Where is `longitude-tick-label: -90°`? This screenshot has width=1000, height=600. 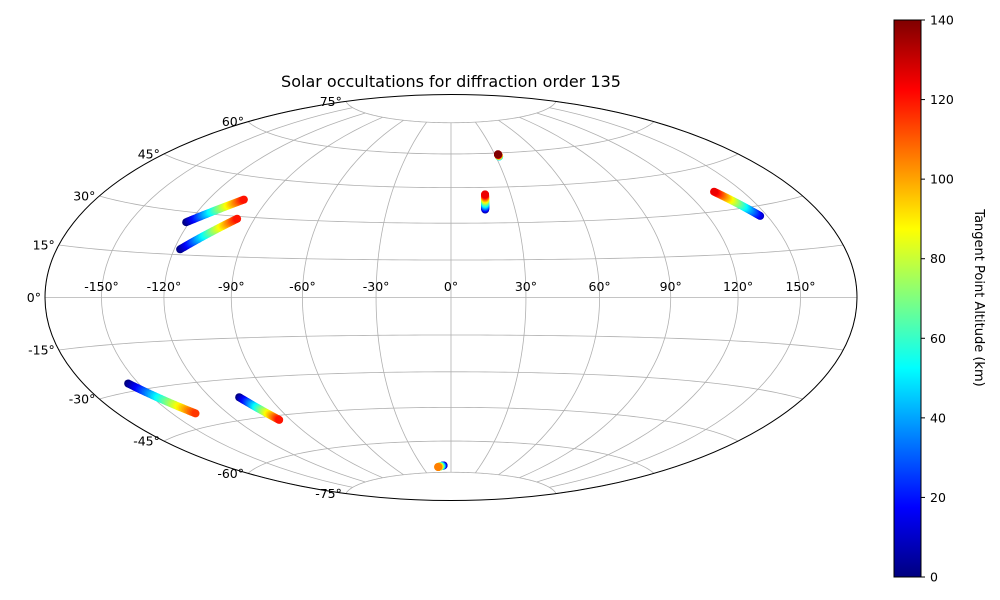
longitude-tick-label: -90° is located at coordinates (231, 286).